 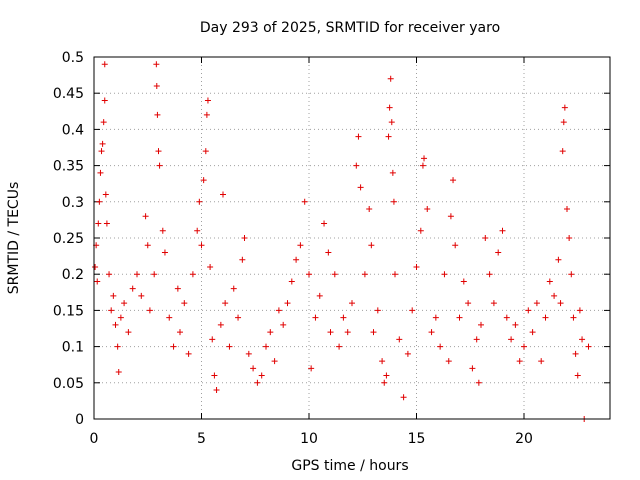 I want to click on x-tick-label: 20, so click(x=524, y=439).